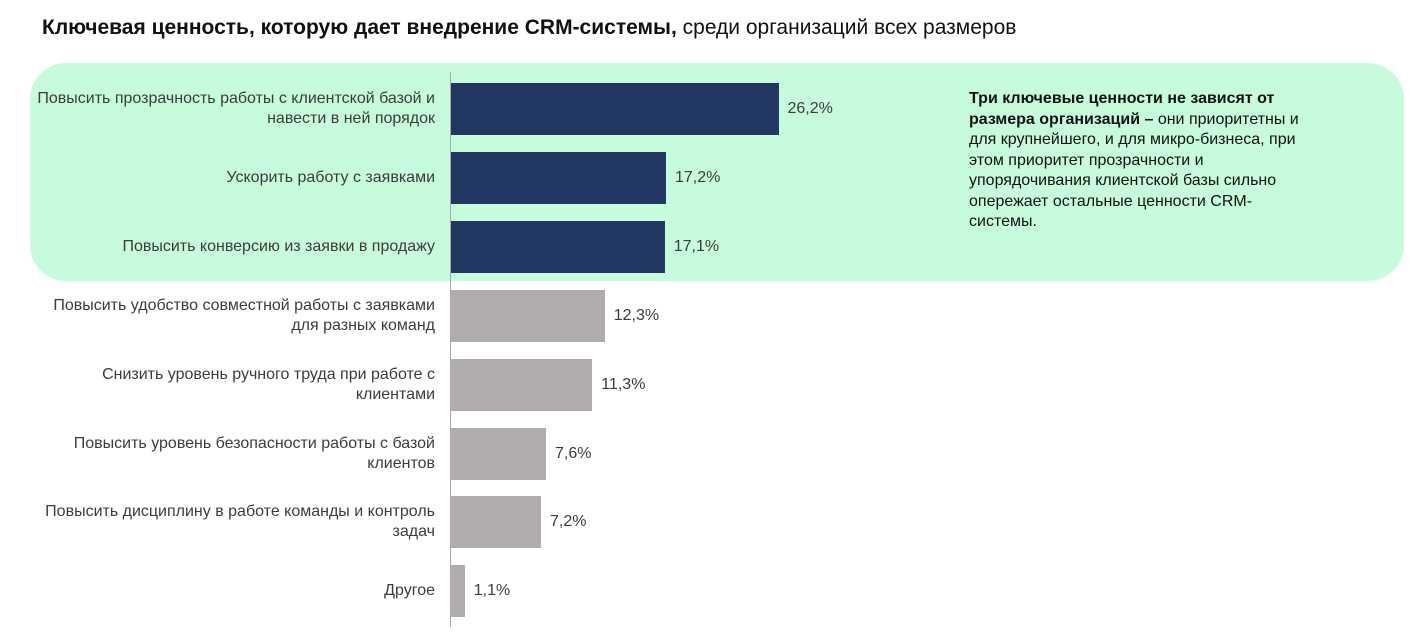 The width and height of the screenshot is (1421, 633). What do you see at coordinates (636, 315) in the screenshot?
I see `value-label: 12,3%` at bounding box center [636, 315].